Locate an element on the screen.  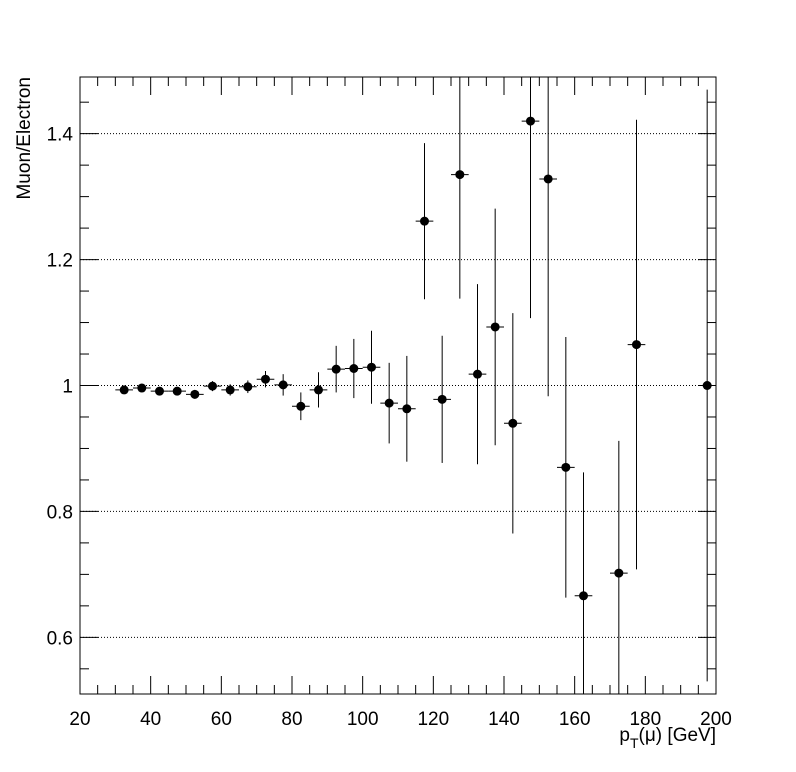
y-tick-labels: 0.6 0.8 1 1.2 1.4 is located at coordinates (60, 387).